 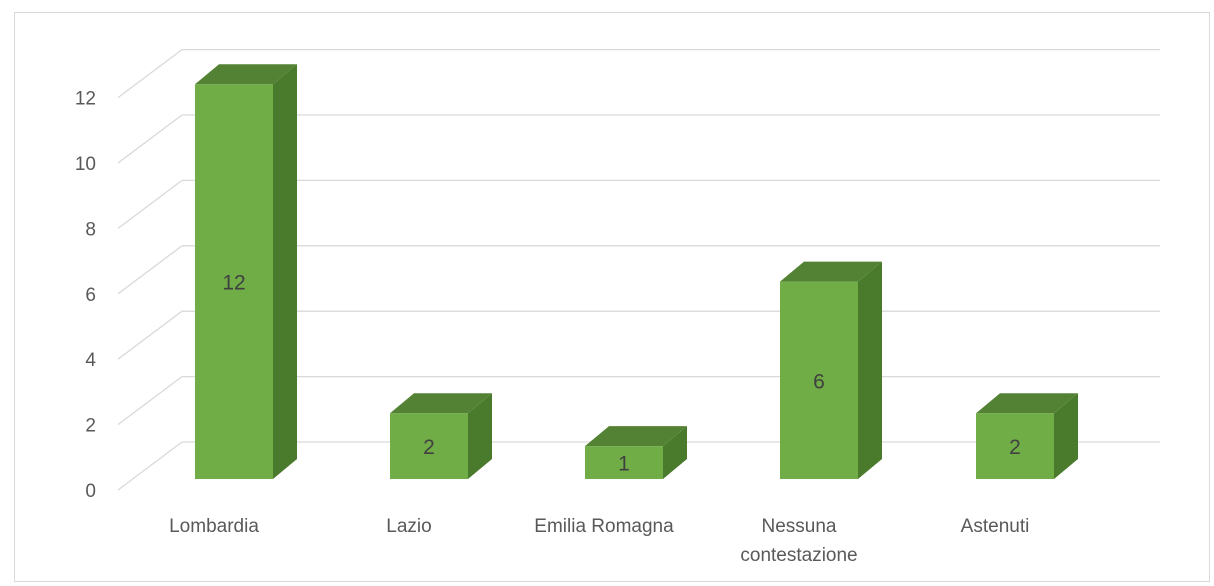 I want to click on data-label: 1, so click(x=624, y=464).